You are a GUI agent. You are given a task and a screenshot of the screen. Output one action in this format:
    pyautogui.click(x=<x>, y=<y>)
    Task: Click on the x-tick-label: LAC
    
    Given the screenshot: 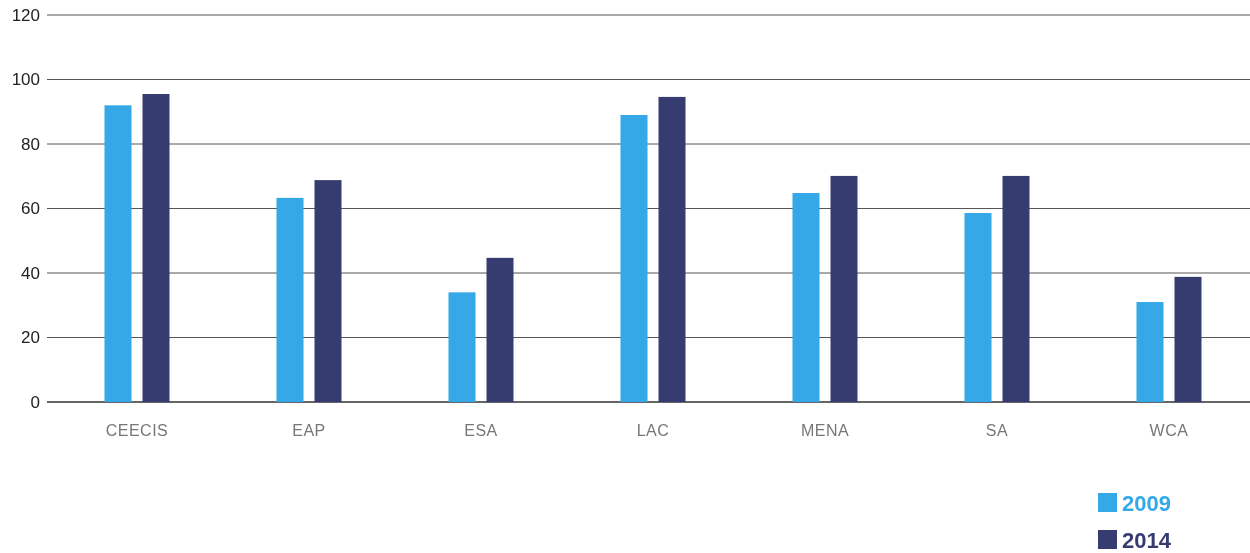 What is the action you would take?
    pyautogui.click(x=653, y=430)
    